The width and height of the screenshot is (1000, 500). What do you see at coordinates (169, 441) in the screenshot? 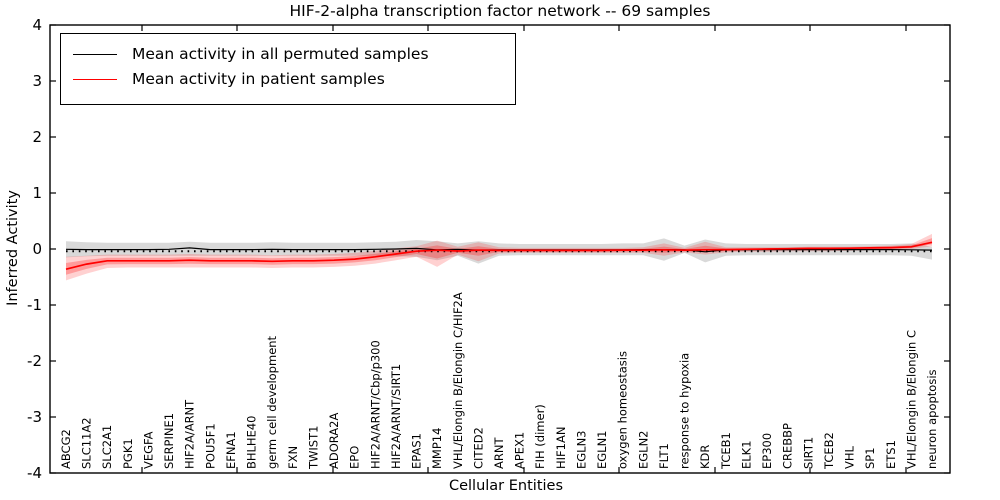
I see `x-tick-label: SERPINE1` at bounding box center [169, 441].